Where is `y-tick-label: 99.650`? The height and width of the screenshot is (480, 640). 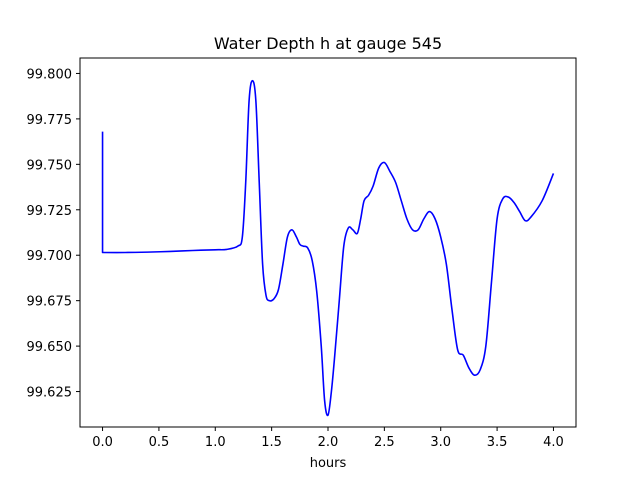 y-tick-label: 99.650 is located at coordinates (50, 347).